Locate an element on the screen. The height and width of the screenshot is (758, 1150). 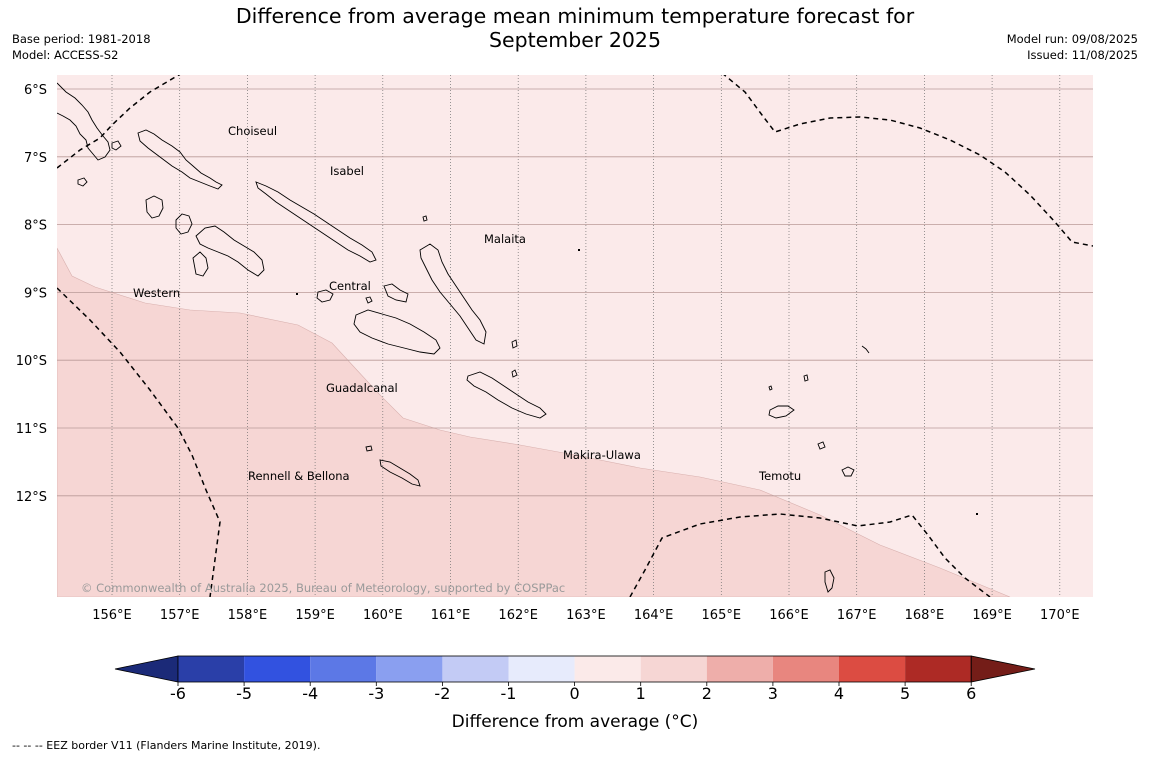
colorbar-over-arrow is located at coordinates (1003, 669).